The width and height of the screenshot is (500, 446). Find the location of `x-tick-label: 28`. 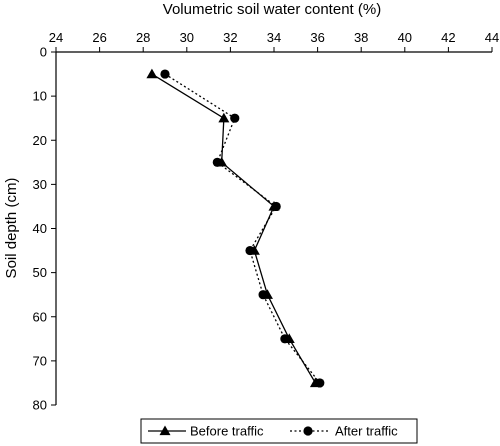

x-tick-label: 28 is located at coordinates (143, 37).